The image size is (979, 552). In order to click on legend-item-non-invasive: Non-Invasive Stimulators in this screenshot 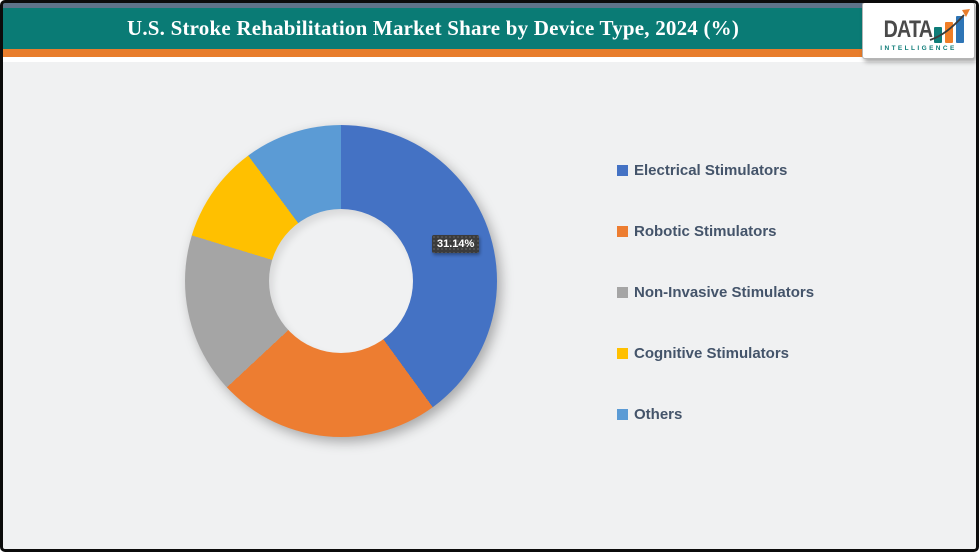, I will do `click(715, 292)`.